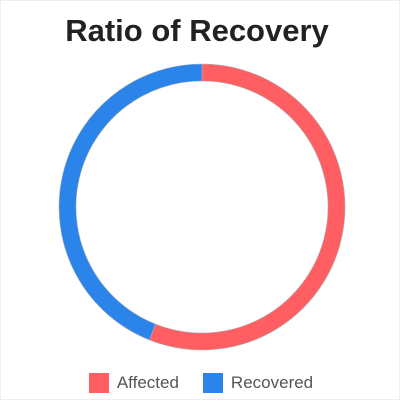 The image size is (400, 401). What do you see at coordinates (272, 382) in the screenshot?
I see `legend-label-recovered: Recovered` at bounding box center [272, 382].